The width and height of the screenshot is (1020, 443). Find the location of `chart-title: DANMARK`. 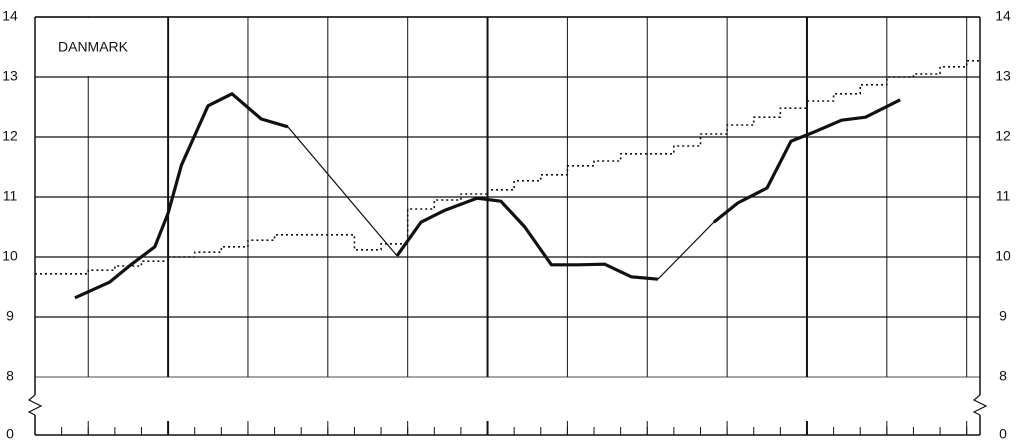

chart-title: DANMARK is located at coordinates (93, 47).